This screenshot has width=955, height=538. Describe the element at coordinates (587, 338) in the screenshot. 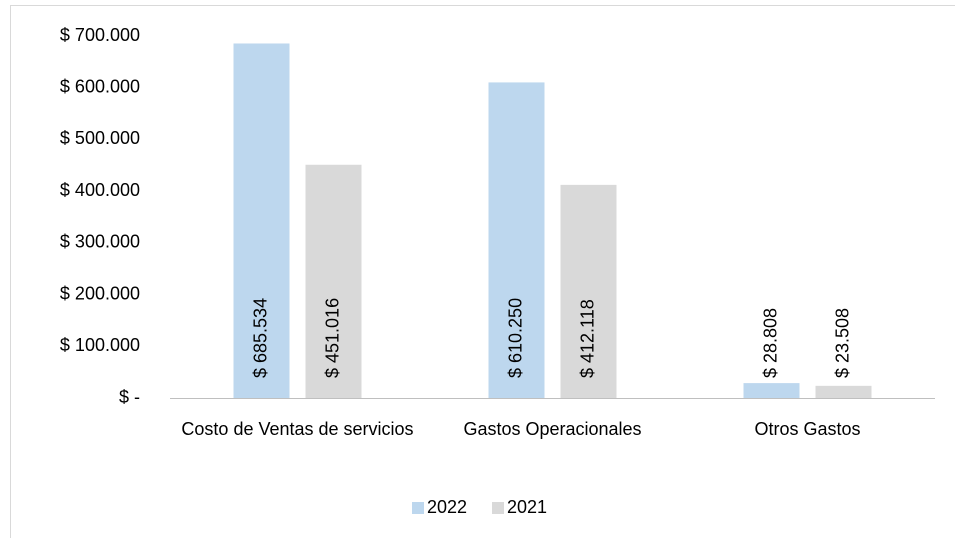

I see `data-label: $ 412.118` at that location.